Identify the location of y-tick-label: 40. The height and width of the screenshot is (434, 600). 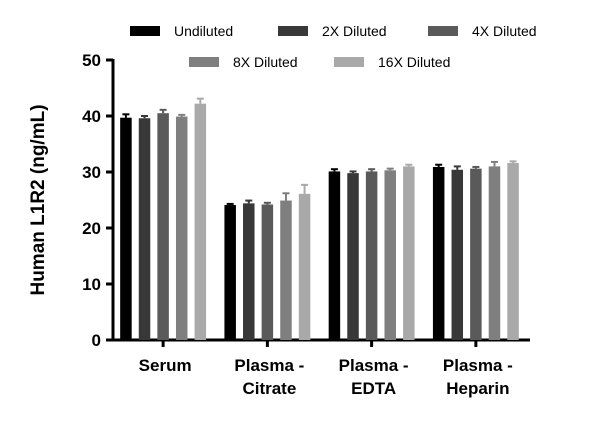
(91, 116).